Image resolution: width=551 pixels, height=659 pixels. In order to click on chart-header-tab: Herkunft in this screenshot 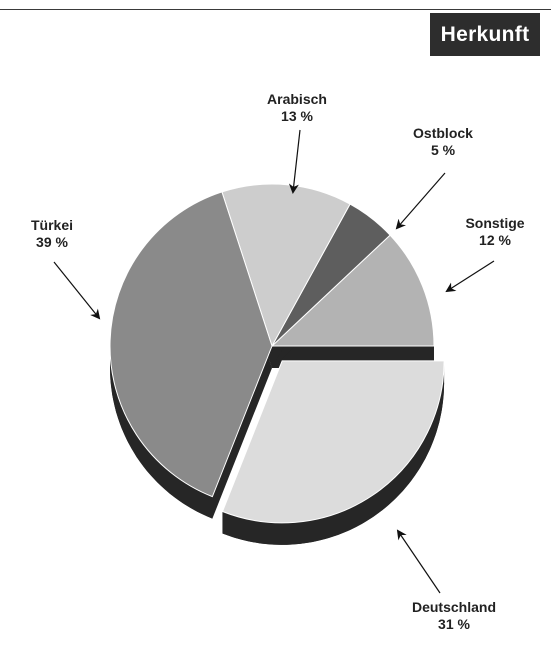, I will do `click(485, 34)`.